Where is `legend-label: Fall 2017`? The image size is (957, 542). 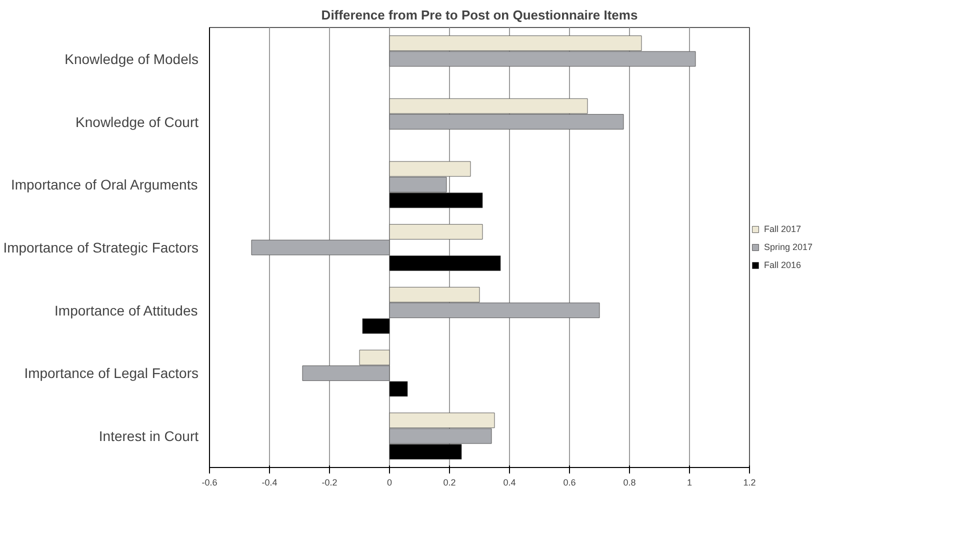
legend-label: Fall 2017 is located at coordinates (783, 229).